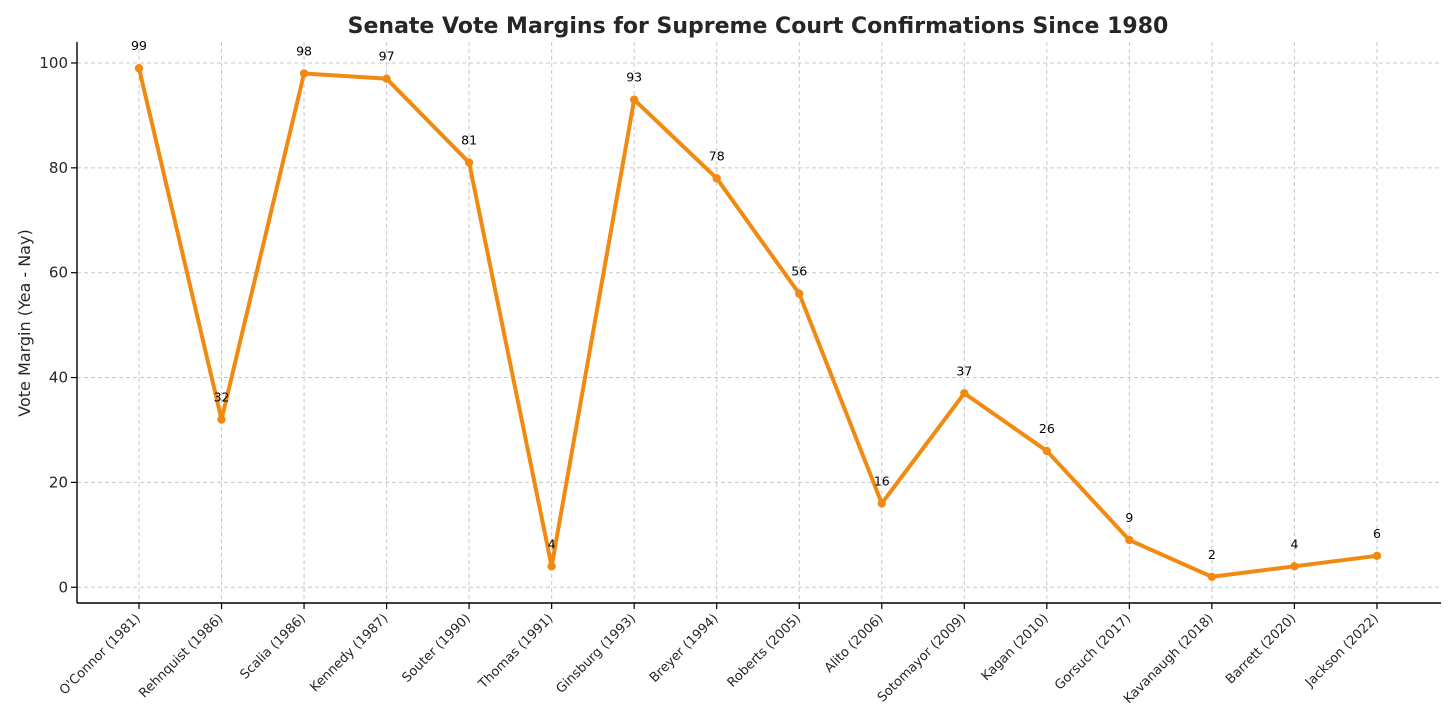  Describe the element at coordinates (53, 63) in the screenshot. I see `y-tick-label: 100` at that location.